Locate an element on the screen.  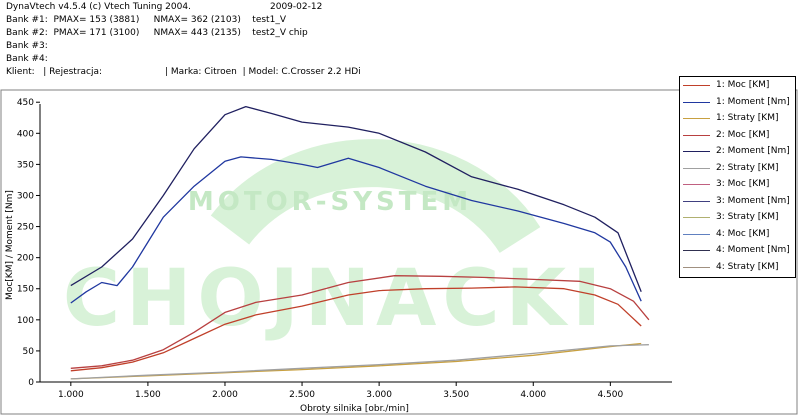
legend-label: 2: Straty [KM] is located at coordinates (747, 167).